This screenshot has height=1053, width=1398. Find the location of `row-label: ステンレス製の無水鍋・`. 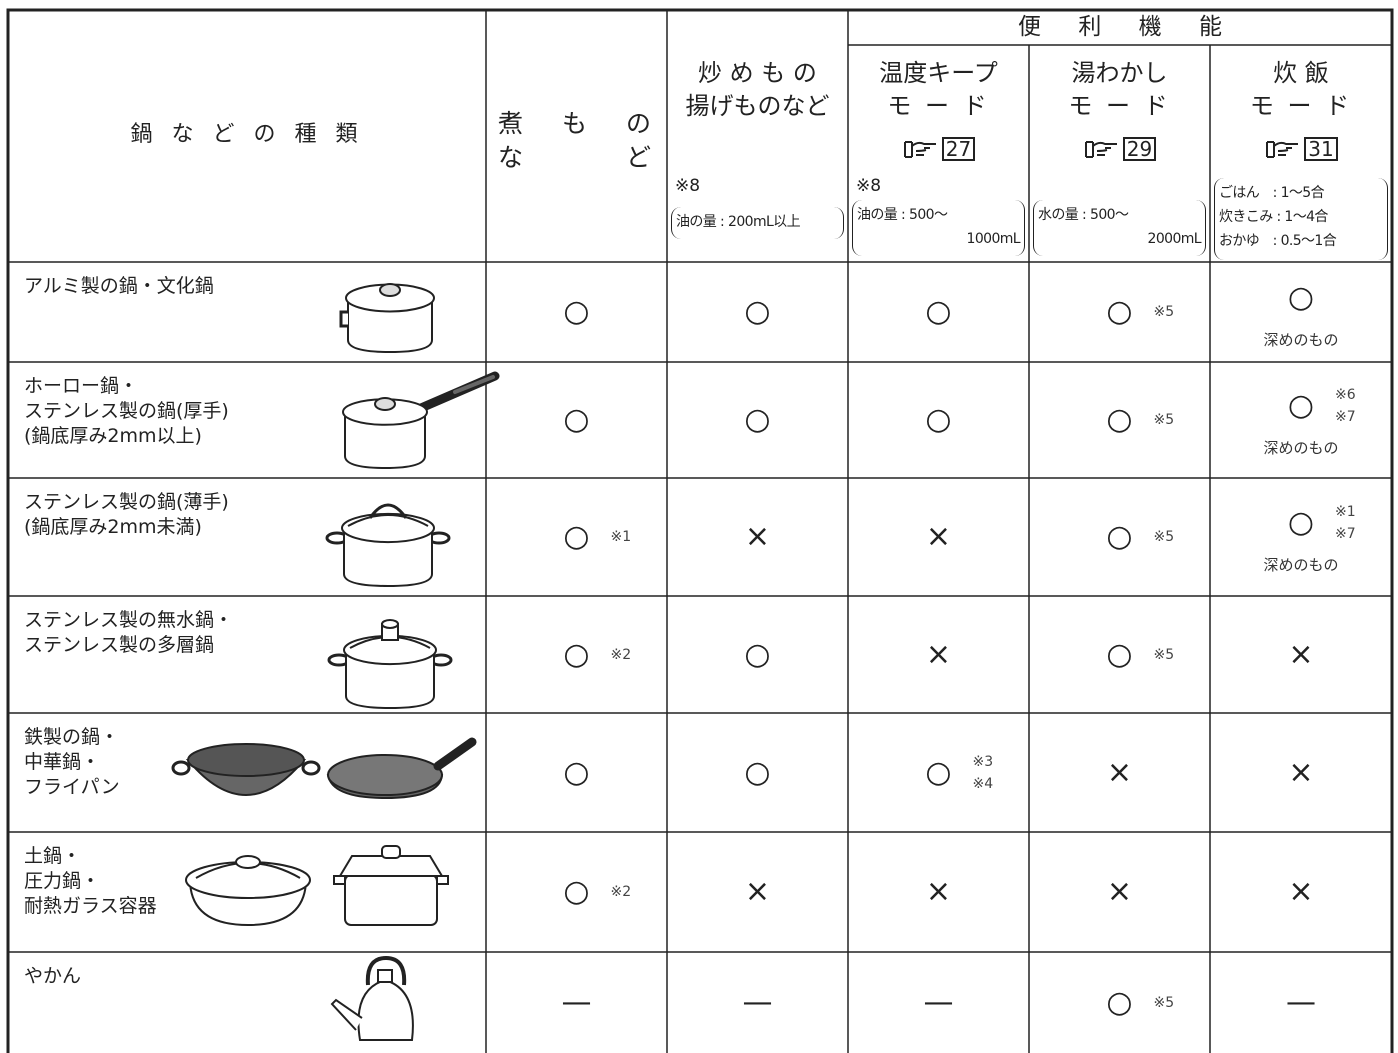

row-label: ステンレス製の無水鍋・ is located at coordinates (129, 620).